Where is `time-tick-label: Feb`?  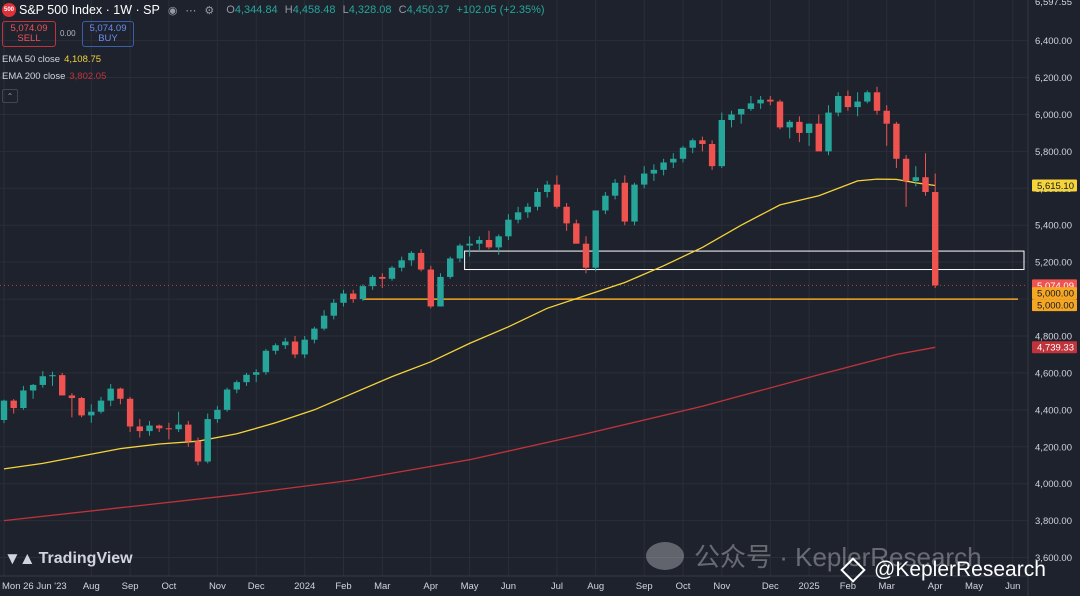
time-tick-label: Feb is located at coordinates (848, 586).